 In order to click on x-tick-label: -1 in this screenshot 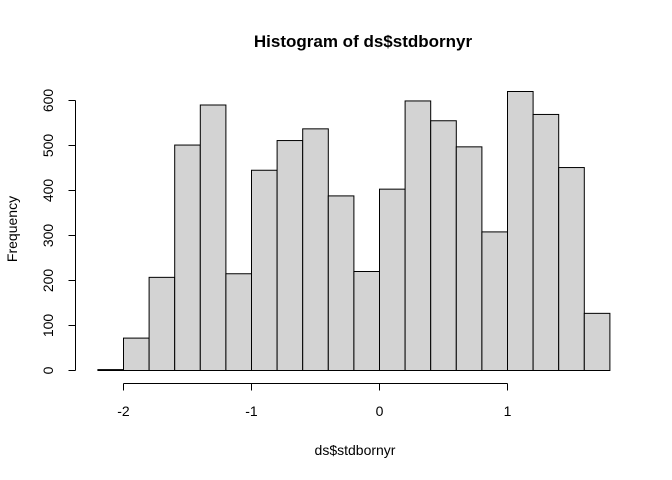, I will do `click(251, 411)`.